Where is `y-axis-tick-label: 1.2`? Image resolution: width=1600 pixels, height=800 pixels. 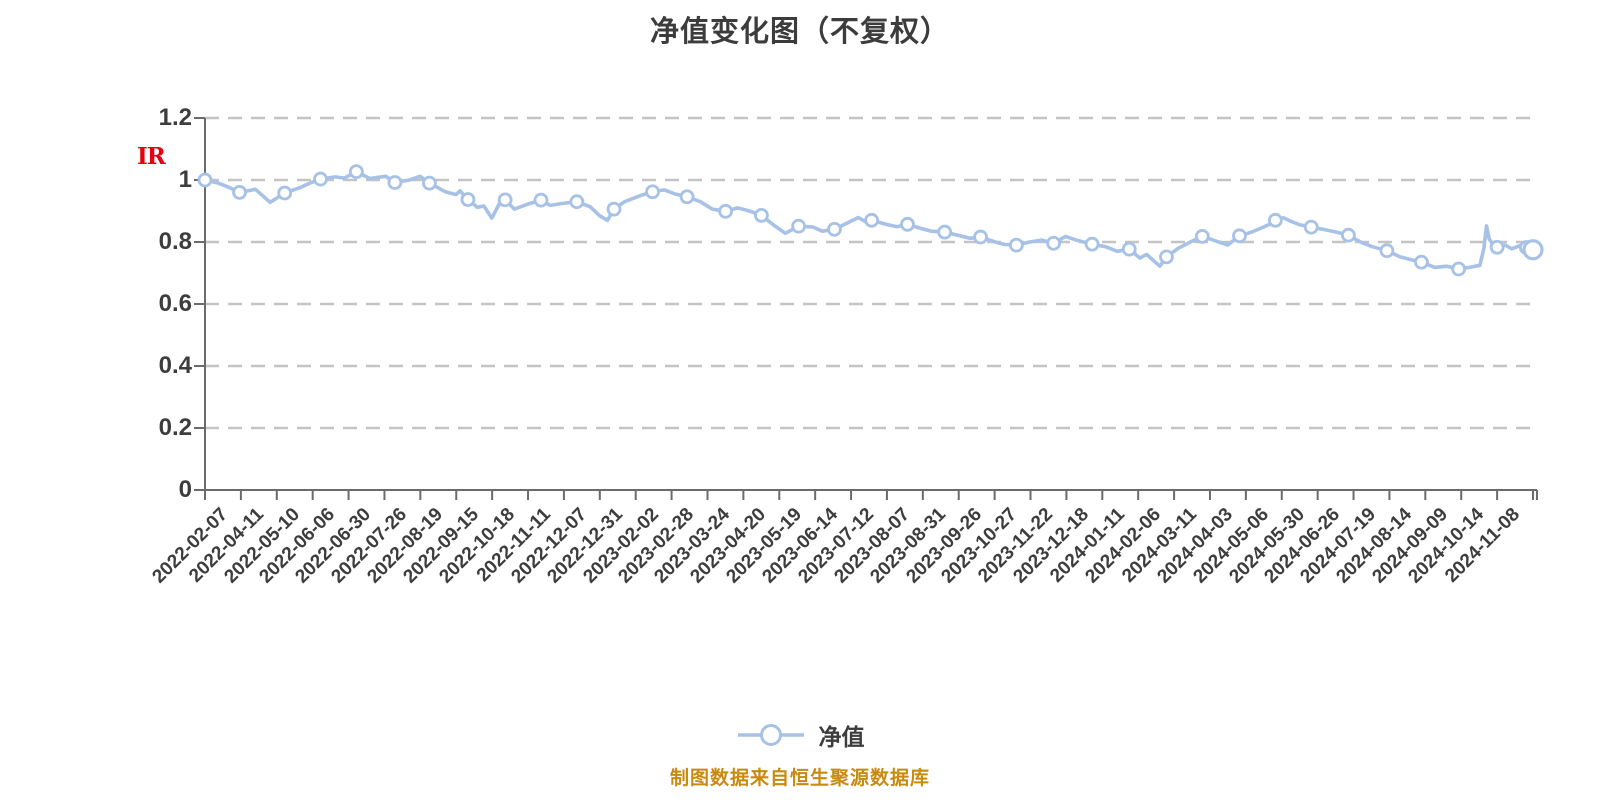 y-axis-tick-label: 1.2 is located at coordinates (175, 117).